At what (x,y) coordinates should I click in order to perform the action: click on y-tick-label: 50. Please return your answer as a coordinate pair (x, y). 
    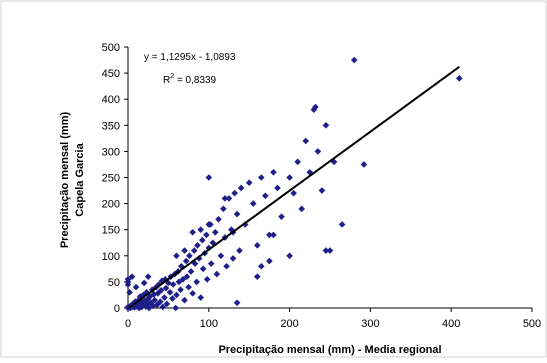
    Looking at the image, I should click on (114, 283).